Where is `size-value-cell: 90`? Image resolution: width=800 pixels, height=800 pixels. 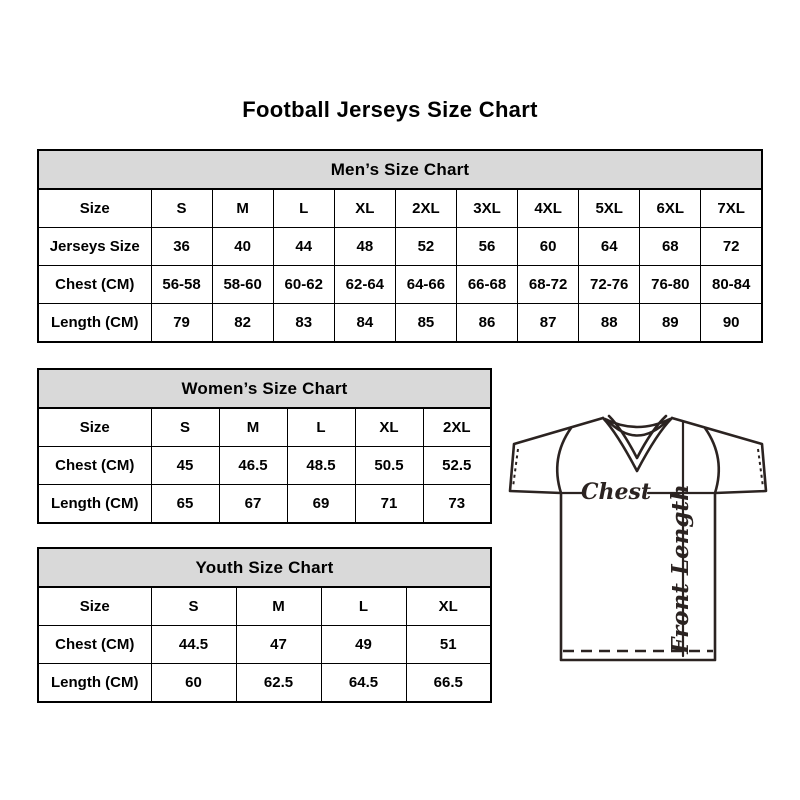 size-value-cell: 90 is located at coordinates (731, 323).